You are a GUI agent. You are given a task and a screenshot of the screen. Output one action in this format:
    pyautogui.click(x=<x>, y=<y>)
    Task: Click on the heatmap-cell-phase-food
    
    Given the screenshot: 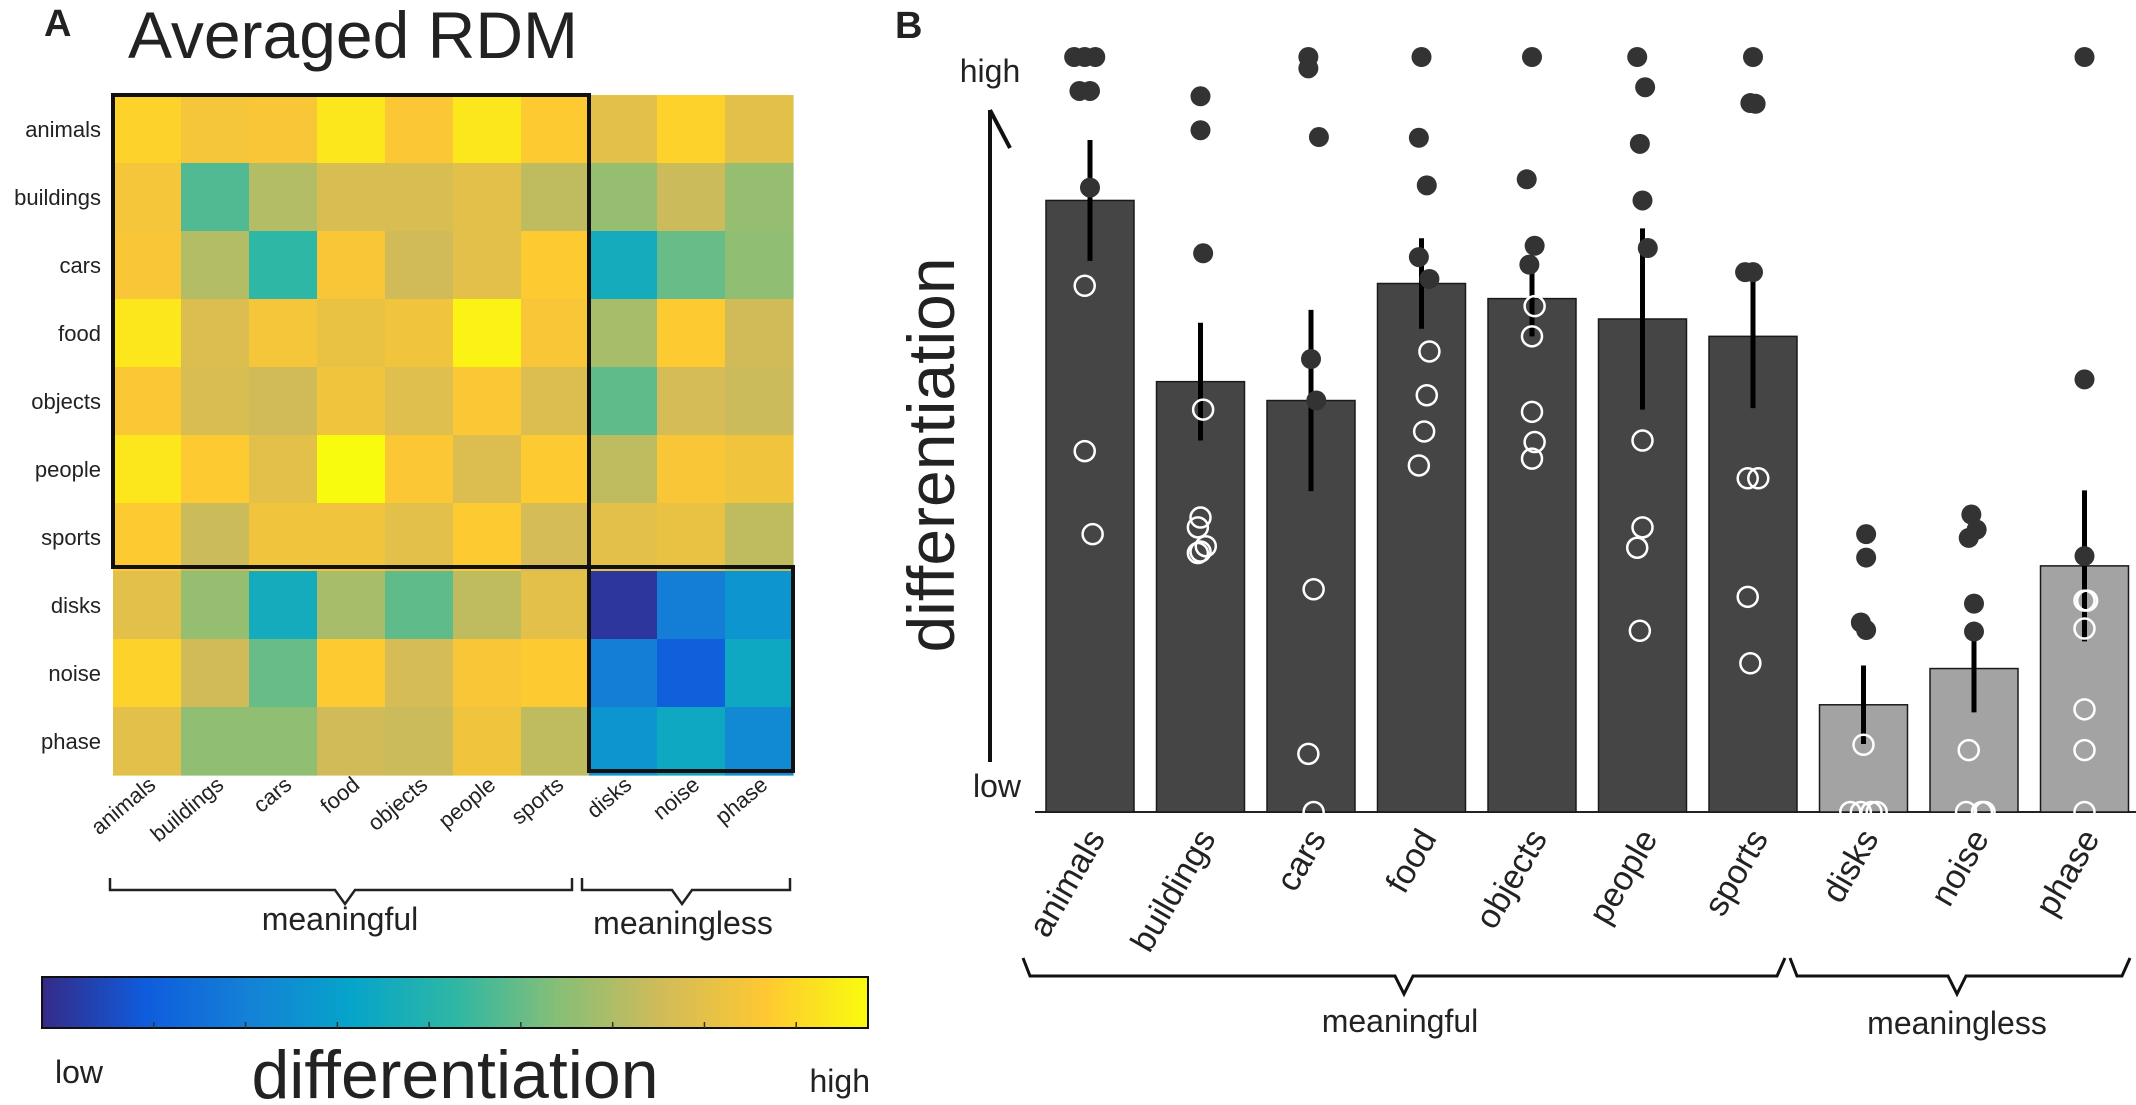 What is the action you would take?
    pyautogui.click(x=351, y=741)
    